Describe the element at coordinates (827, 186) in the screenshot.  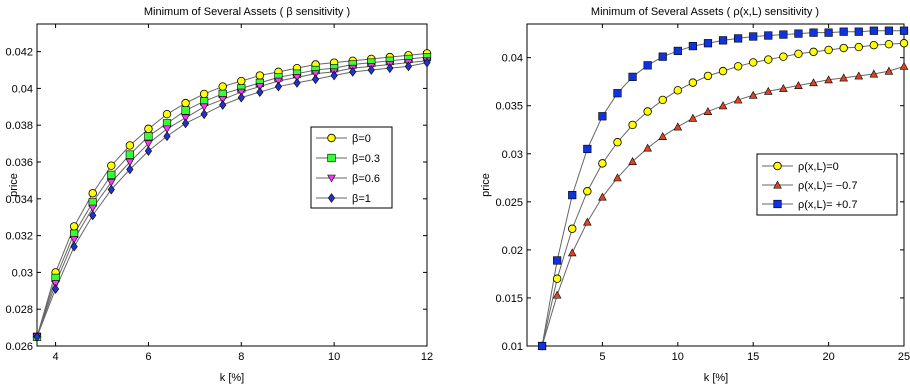
I see `legend-label: ρ(x,L)= −0.7` at that location.